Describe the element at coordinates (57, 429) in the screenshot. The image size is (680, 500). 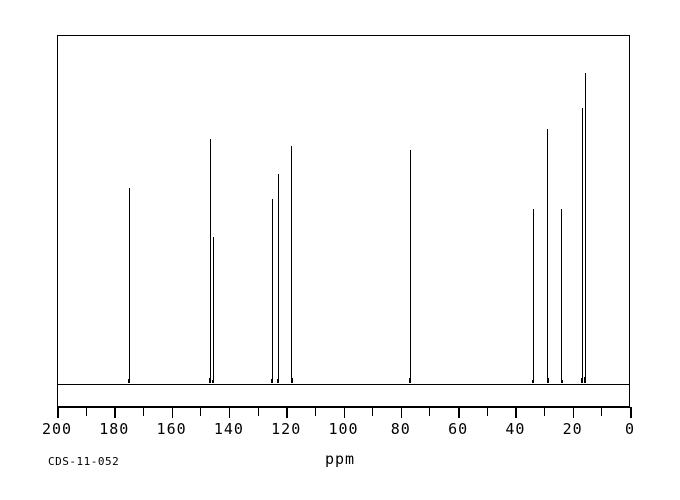
I see `x-tick-label: 200` at that location.